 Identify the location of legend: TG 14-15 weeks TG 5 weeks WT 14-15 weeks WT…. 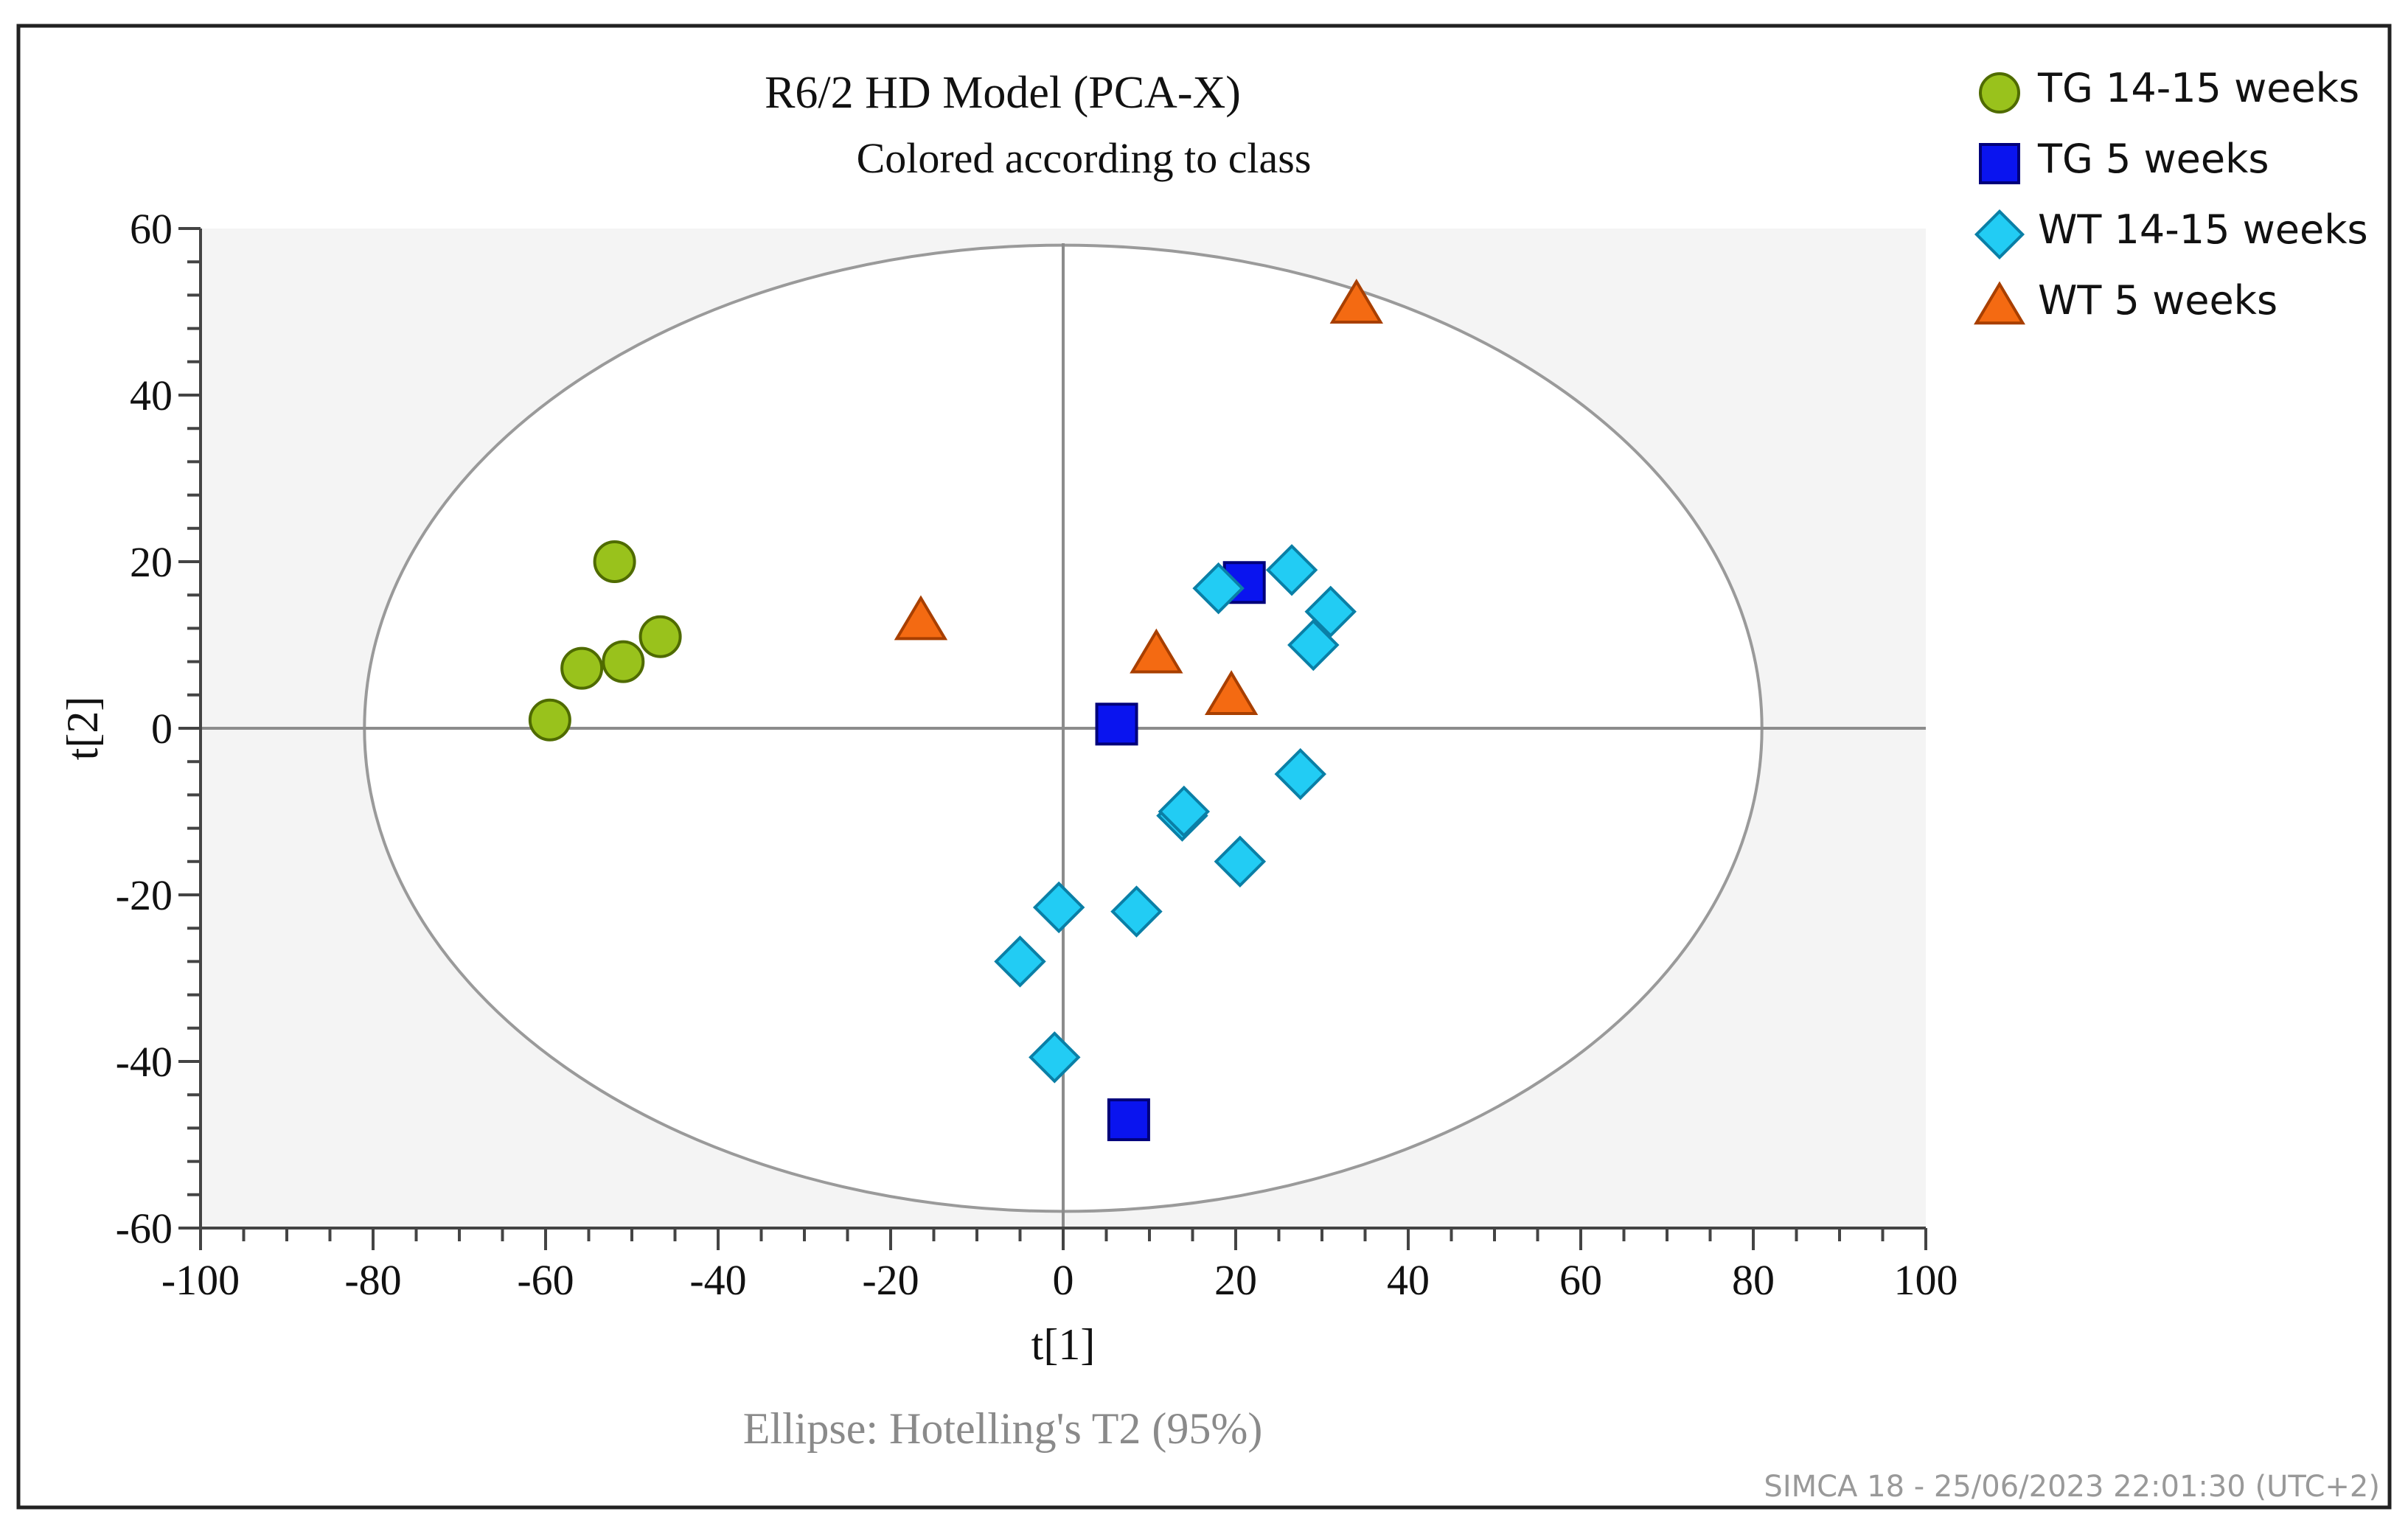
(2171, 195).